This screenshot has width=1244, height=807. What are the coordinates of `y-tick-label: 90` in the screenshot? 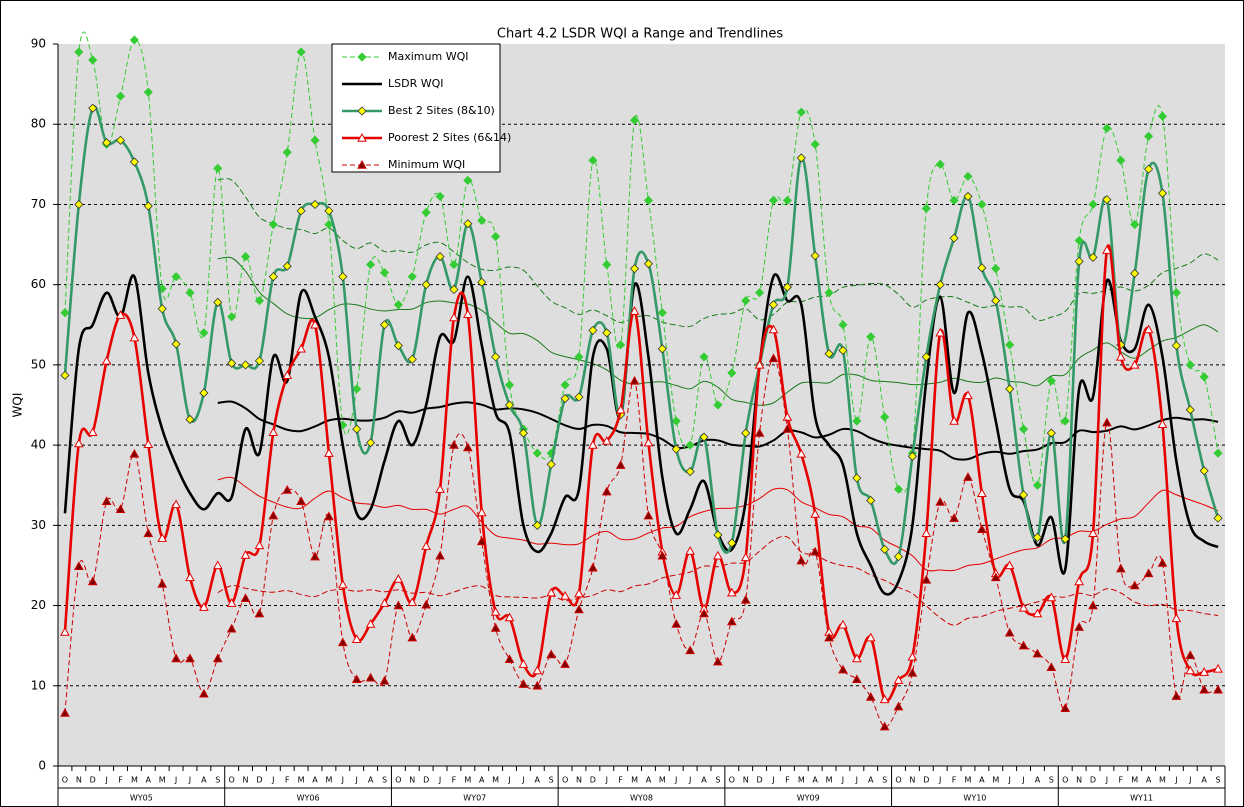 It's located at (38, 44).